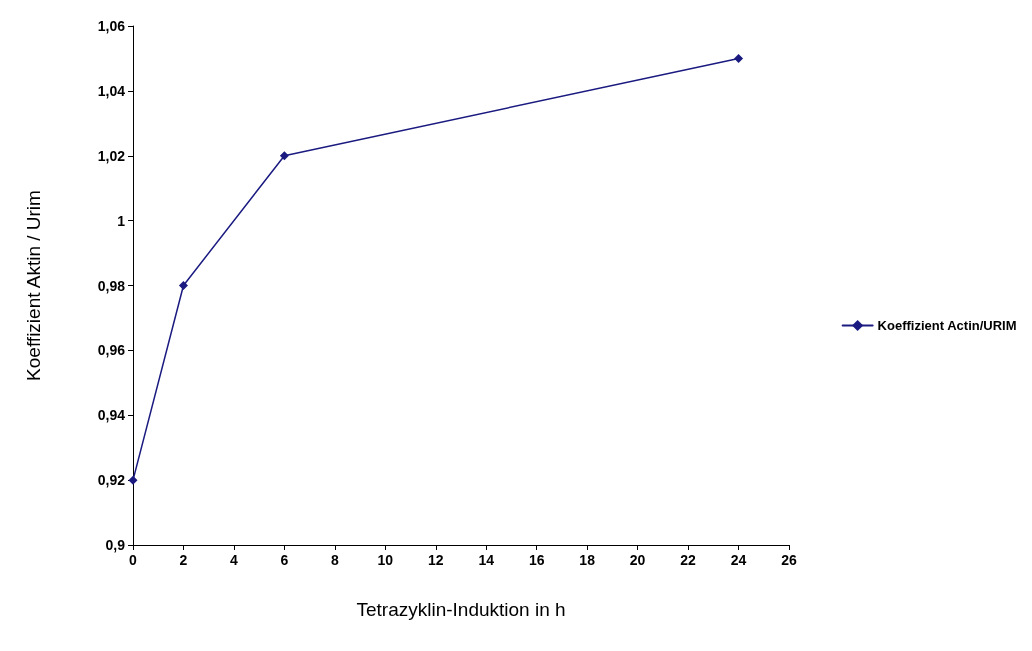 The width and height of the screenshot is (1032, 651). Describe the element at coordinates (111, 480) in the screenshot. I see `y-tick-label: 0,92` at that location.